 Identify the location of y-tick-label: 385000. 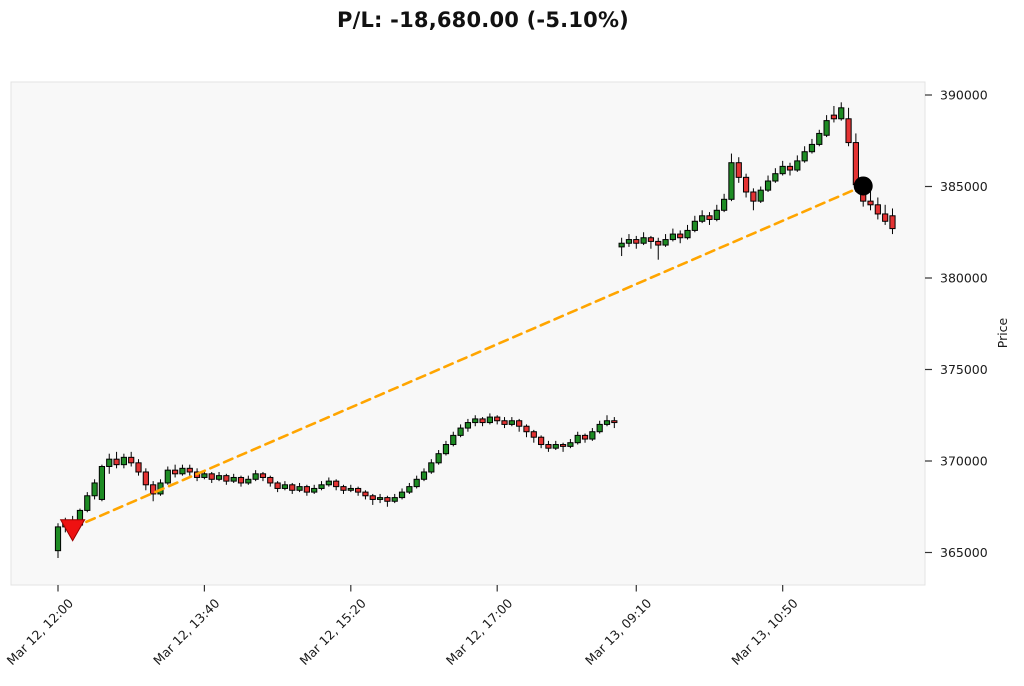
(964, 186).